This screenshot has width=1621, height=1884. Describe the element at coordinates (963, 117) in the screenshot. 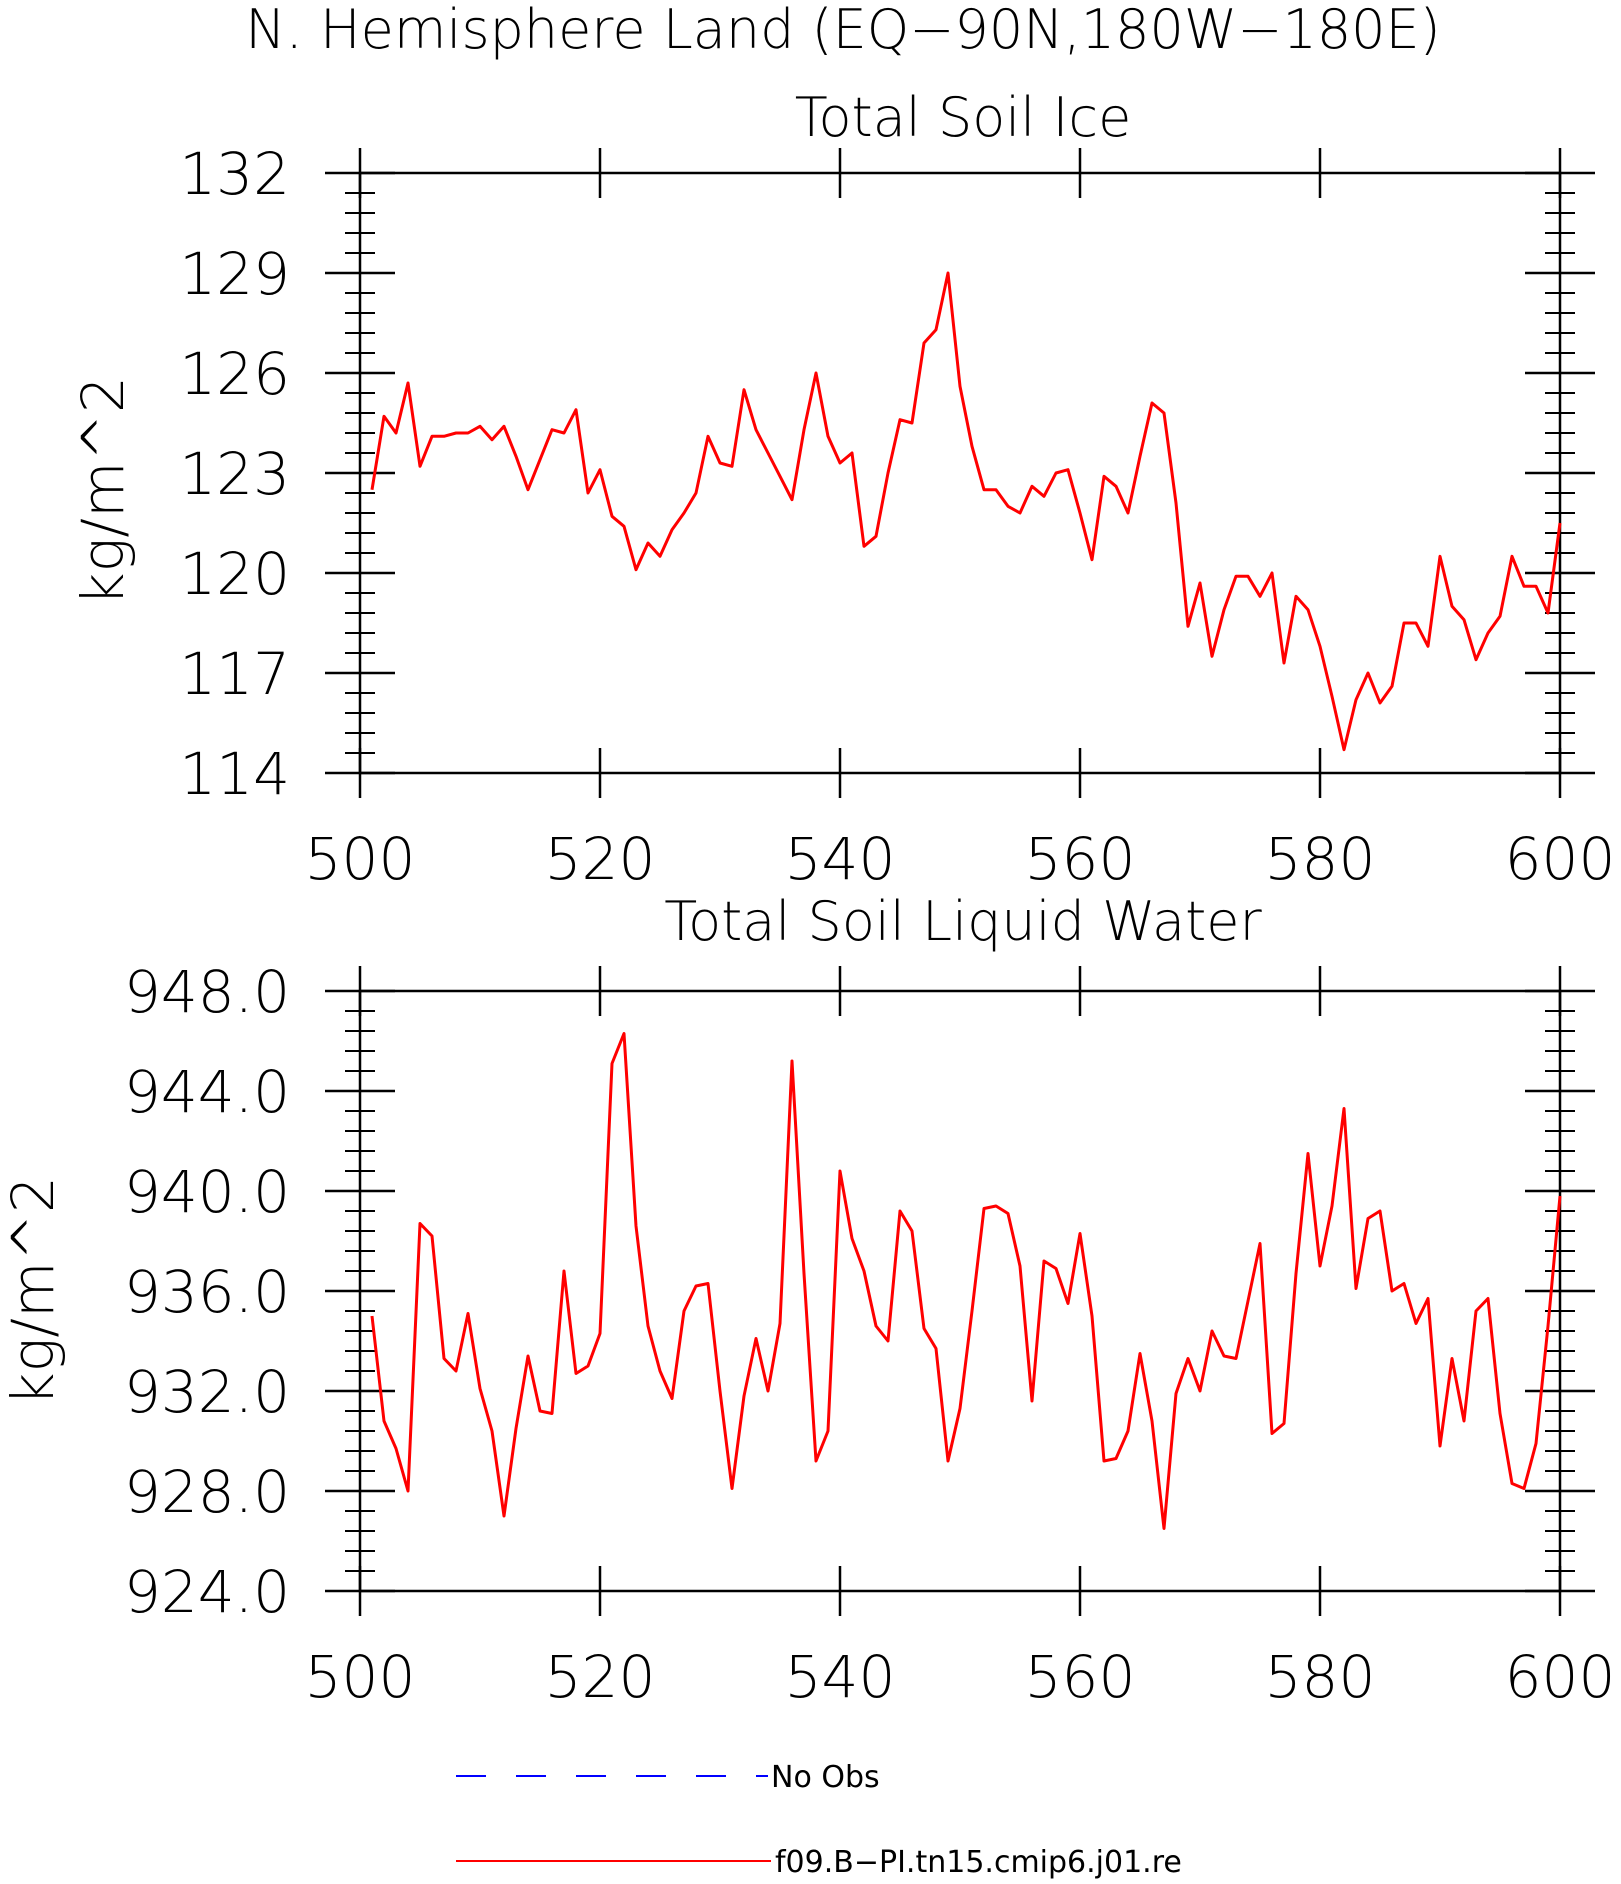

I see `chart-title: Total Soil Ice` at that location.